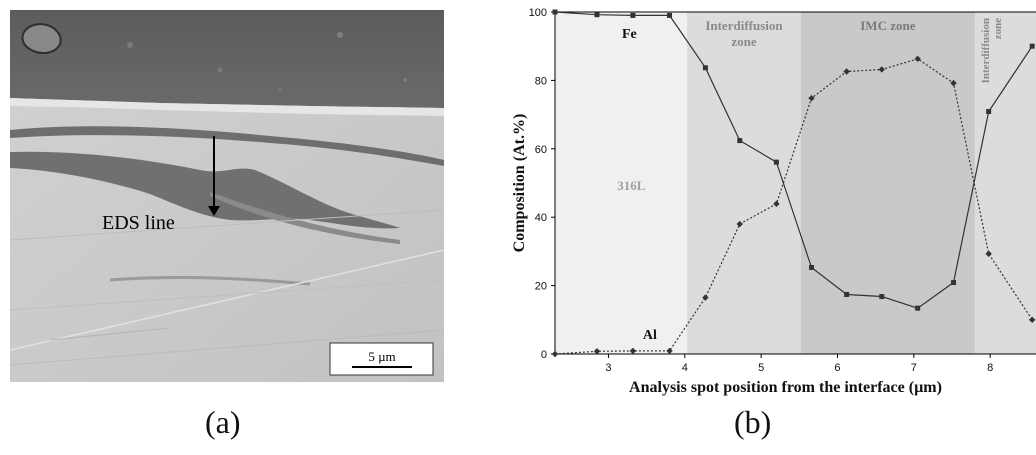  Describe the element at coordinates (214, 211) in the screenshot. I see `eds-arrow-head` at that location.